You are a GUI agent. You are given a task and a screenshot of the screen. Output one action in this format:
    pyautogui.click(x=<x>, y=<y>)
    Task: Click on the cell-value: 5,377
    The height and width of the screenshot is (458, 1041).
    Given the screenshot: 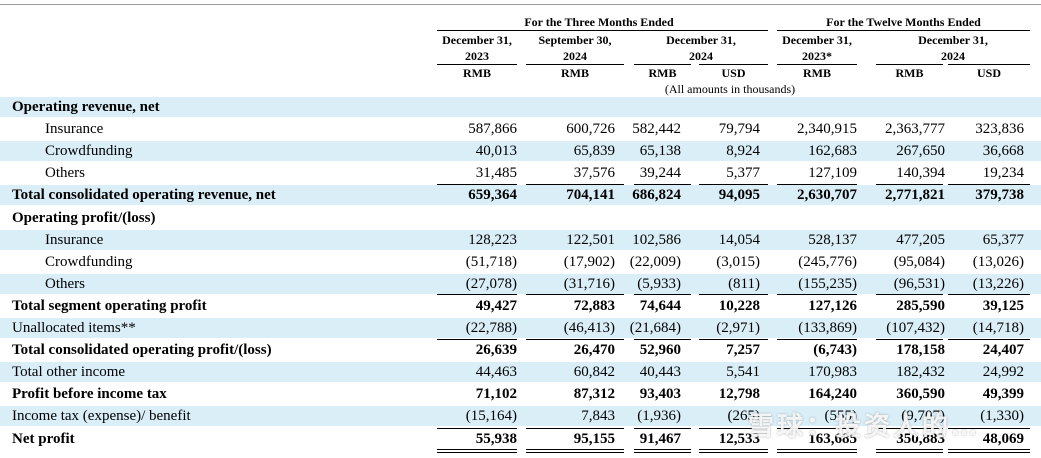 What is the action you would take?
    pyautogui.click(x=743, y=173)
    